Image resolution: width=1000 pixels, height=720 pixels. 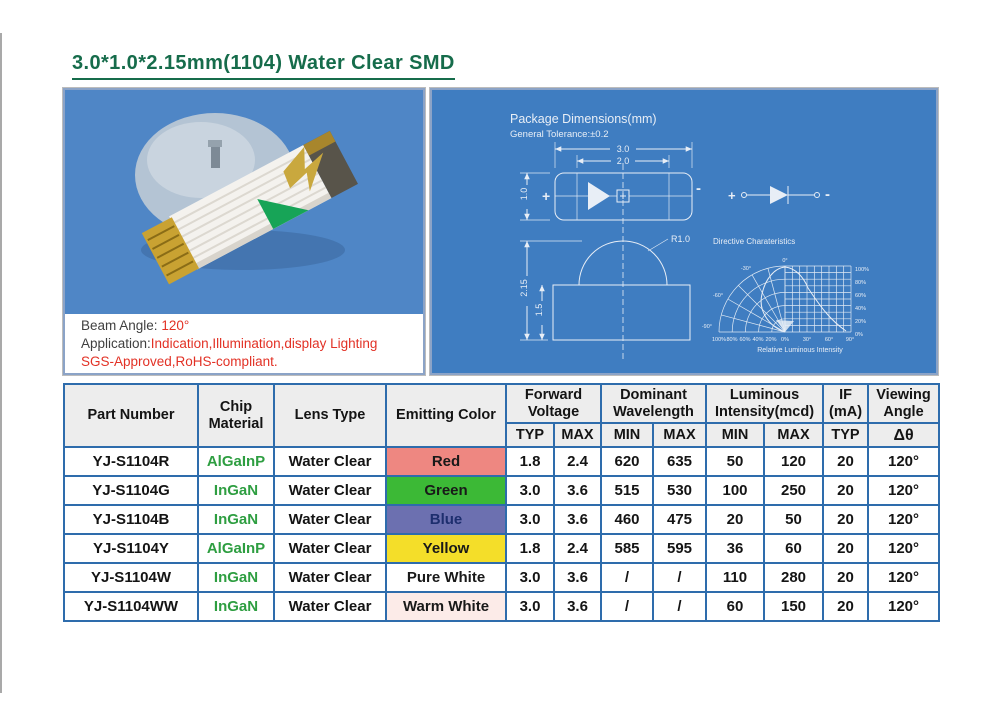 What do you see at coordinates (735, 490) in the screenshot?
I see `value-cell: 100` at bounding box center [735, 490].